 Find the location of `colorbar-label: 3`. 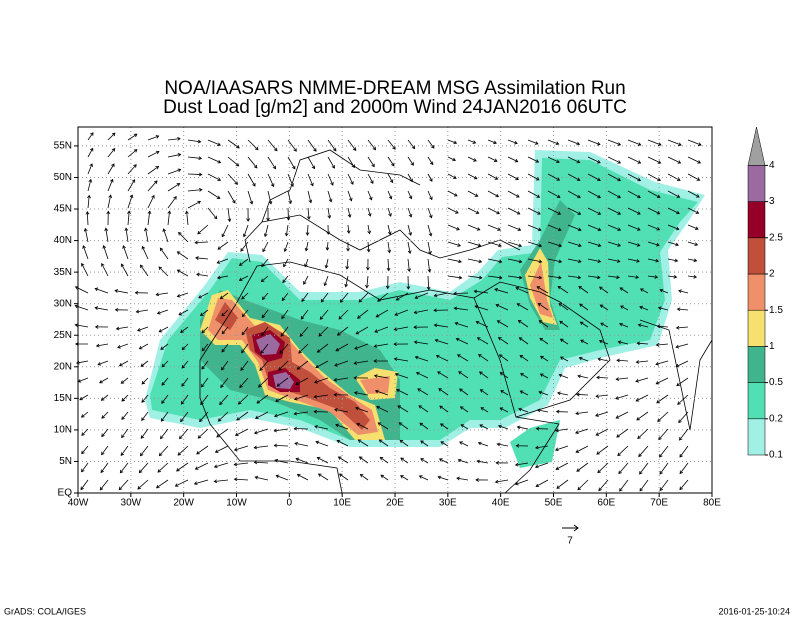

colorbar-label: 3 is located at coordinates (772, 201).